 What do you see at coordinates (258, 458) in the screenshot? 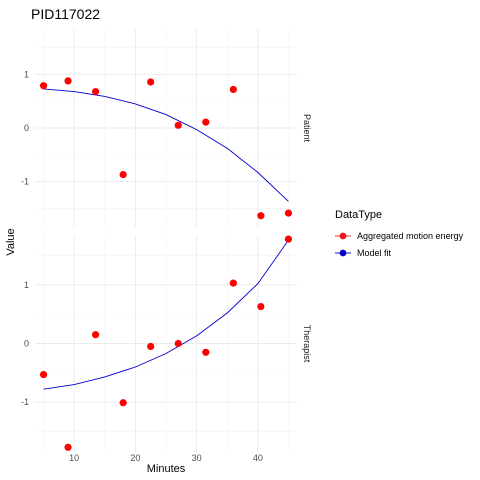
I see `x-tick-label: 40` at bounding box center [258, 458].